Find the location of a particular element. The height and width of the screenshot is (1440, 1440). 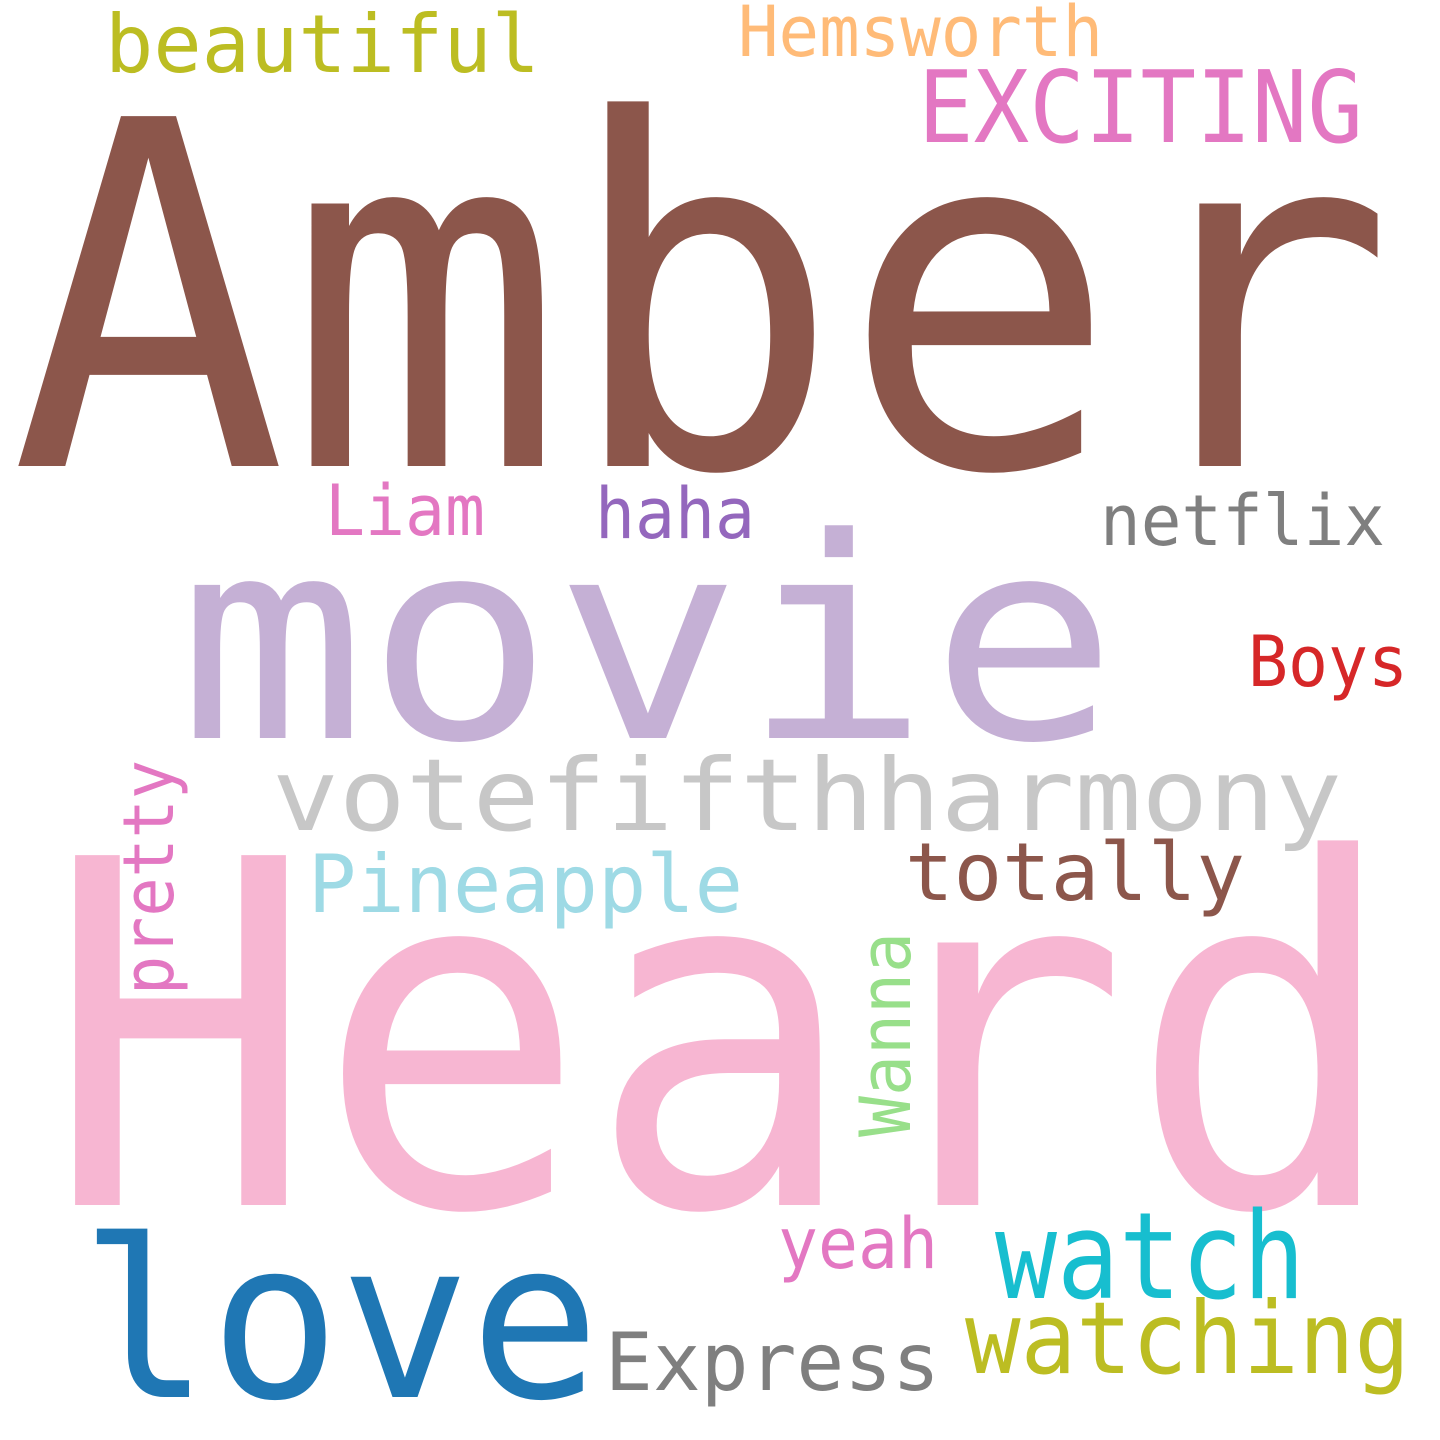

word-movie: movie is located at coordinates (648, 642).